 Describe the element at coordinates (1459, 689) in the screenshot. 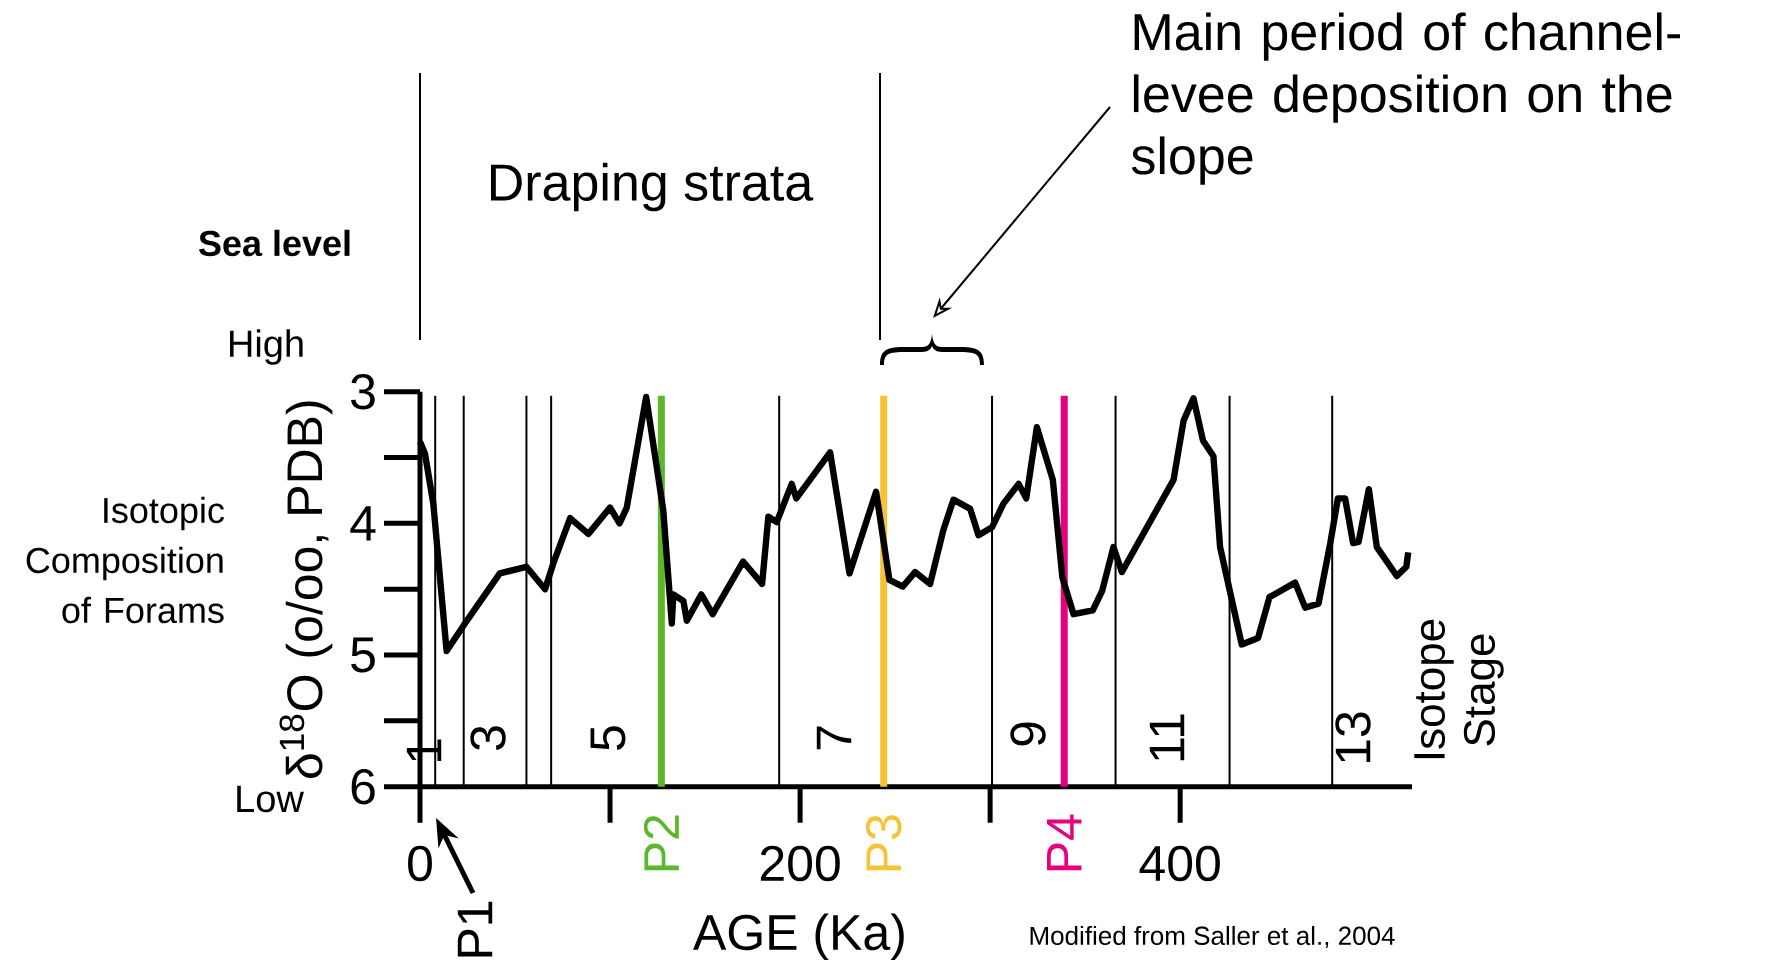

I see `text: Isotope Stage` at that location.